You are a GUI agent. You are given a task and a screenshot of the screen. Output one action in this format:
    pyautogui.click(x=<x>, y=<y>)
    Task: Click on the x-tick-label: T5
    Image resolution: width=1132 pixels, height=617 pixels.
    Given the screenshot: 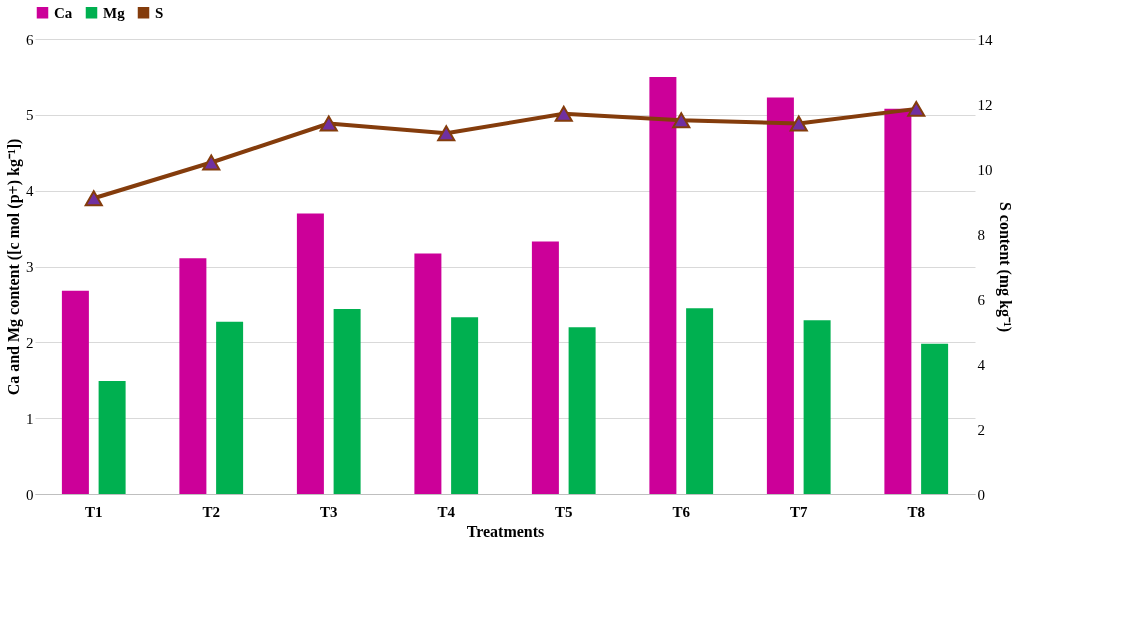 What is the action you would take?
    pyautogui.click(x=563, y=511)
    